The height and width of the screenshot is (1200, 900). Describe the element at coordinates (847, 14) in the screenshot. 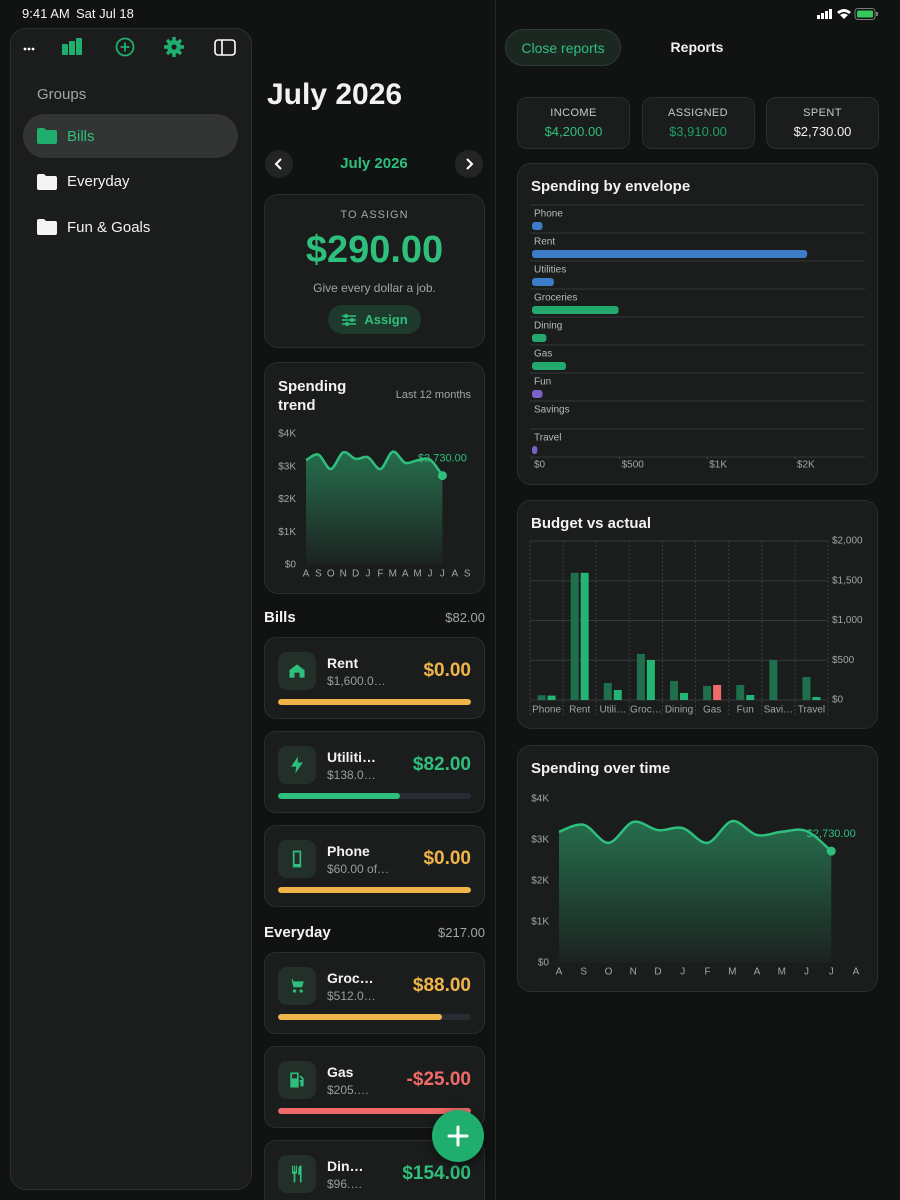

I see `status-icons` at that location.